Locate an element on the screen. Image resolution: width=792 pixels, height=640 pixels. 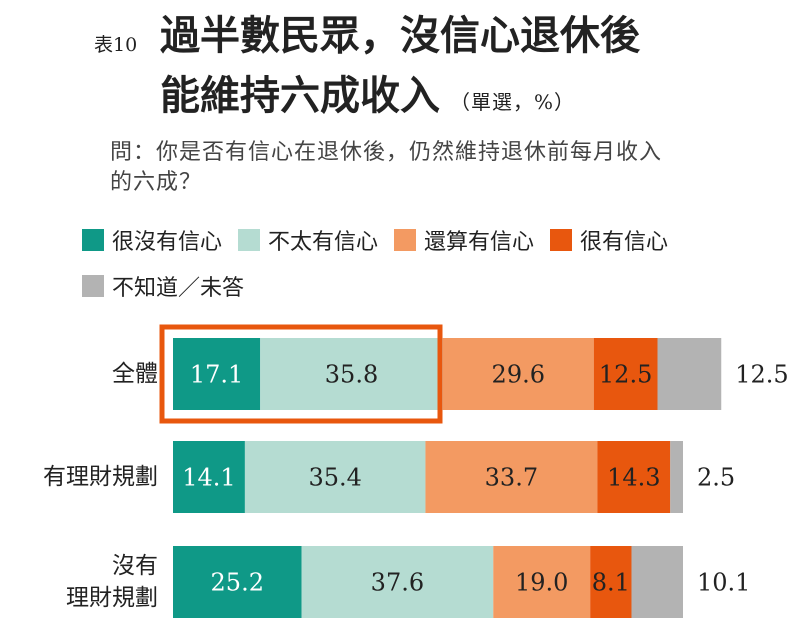
legend-item: 不知道／未答 is located at coordinates (163, 286).